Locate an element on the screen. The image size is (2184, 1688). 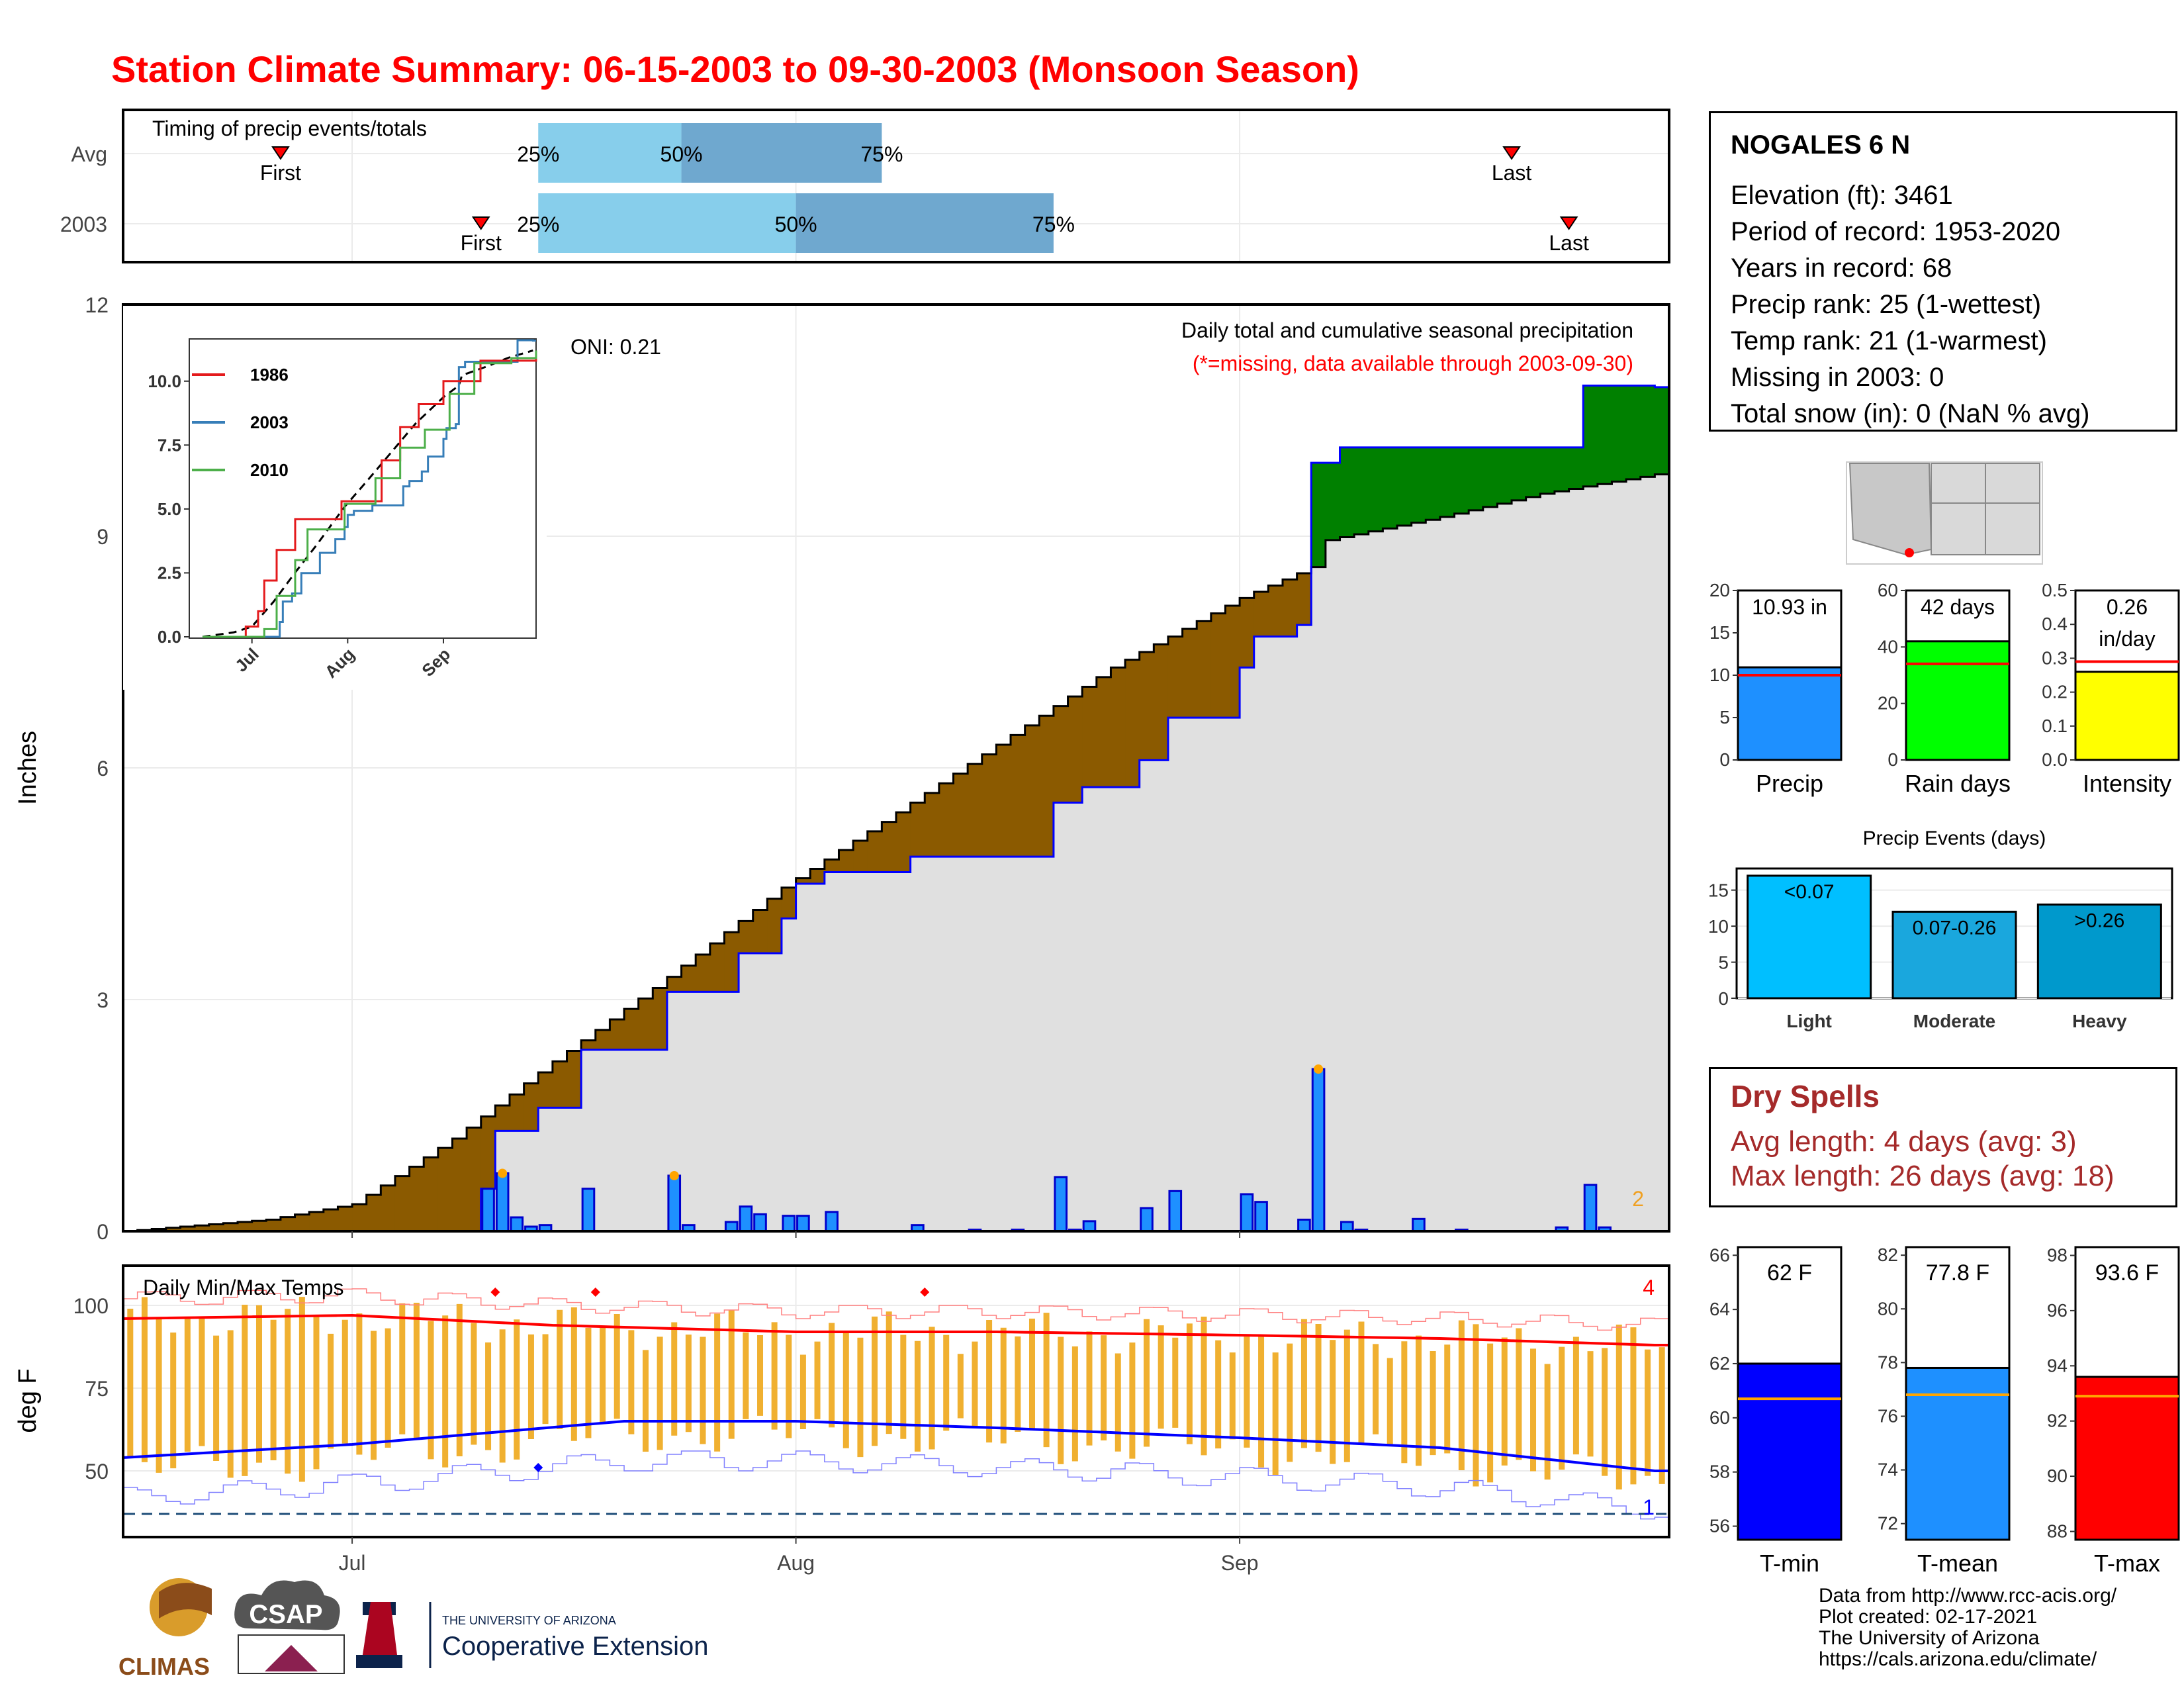
mini-bar-ytick-label: 0 is located at coordinates (1893, 759).